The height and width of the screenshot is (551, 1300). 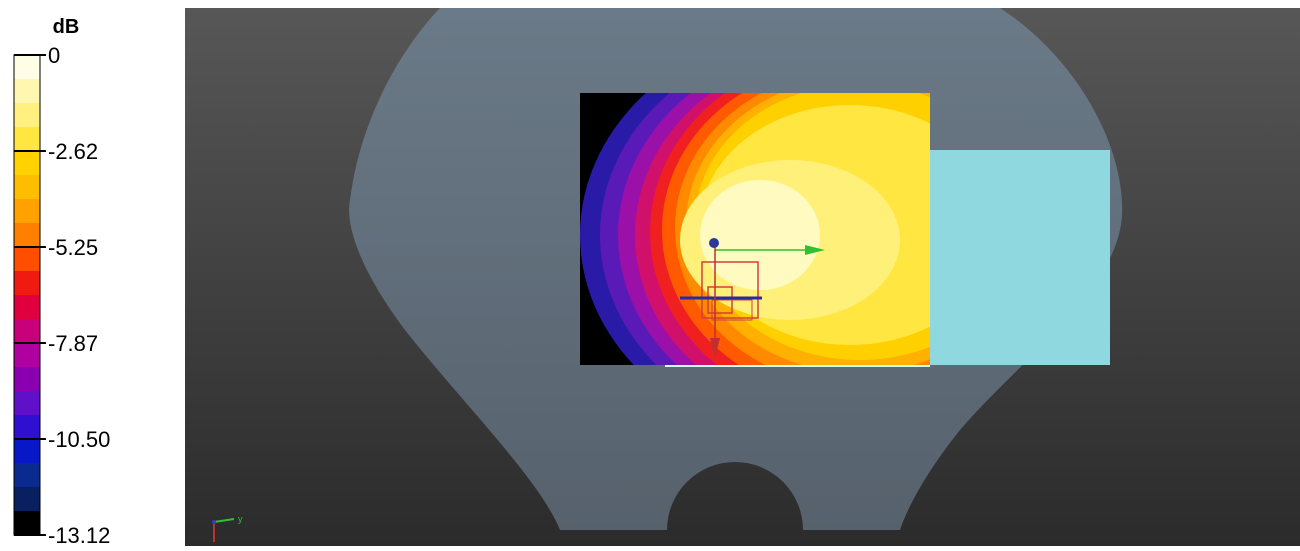 I want to click on colorbar-tick-label: 0, so click(x=54, y=55).